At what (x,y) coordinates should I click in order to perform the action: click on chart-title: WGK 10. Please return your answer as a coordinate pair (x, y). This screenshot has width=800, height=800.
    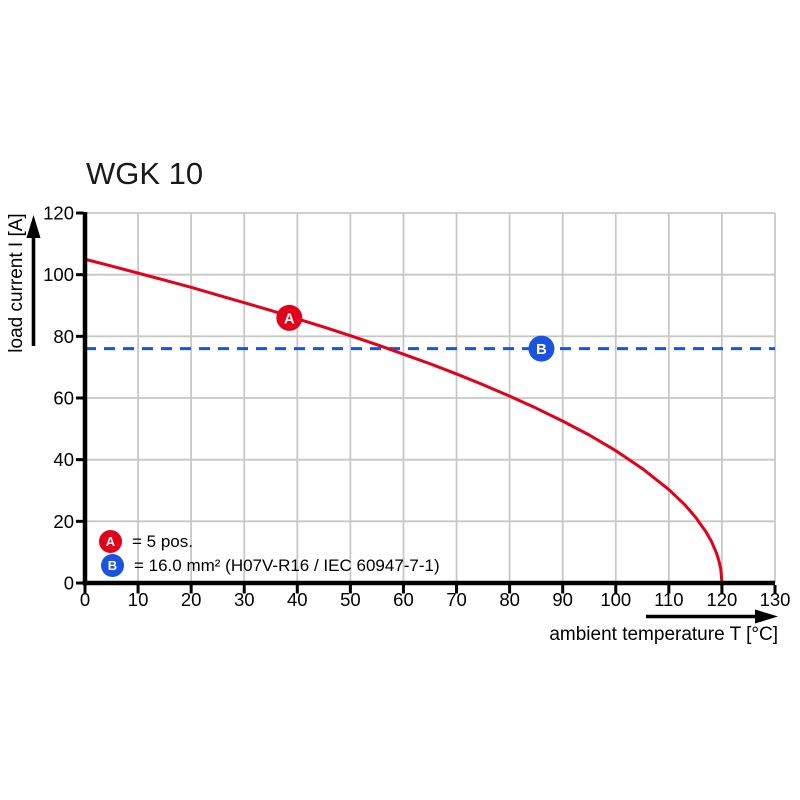
    Looking at the image, I should click on (145, 173).